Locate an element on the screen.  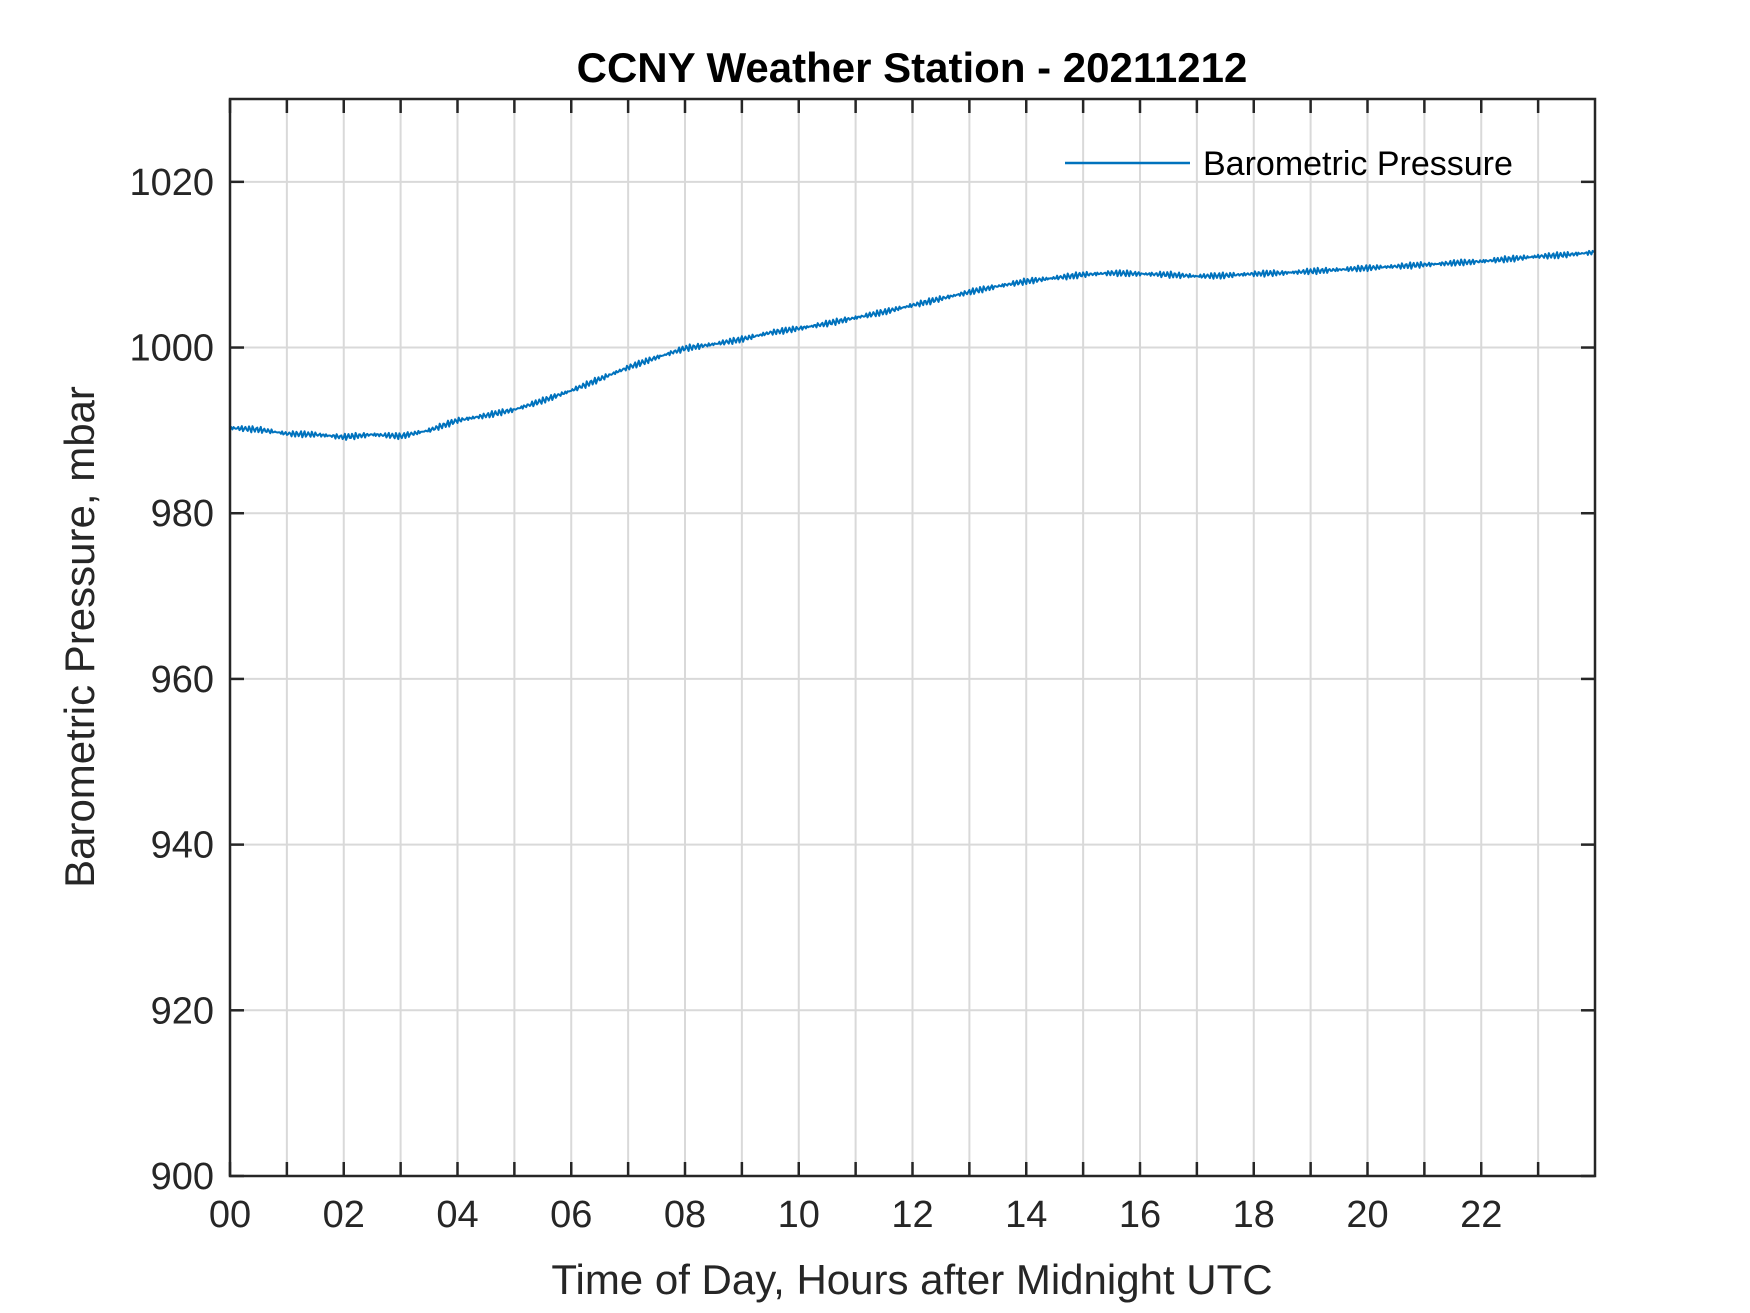
x-tick-label: 18 is located at coordinates (1254, 1215).